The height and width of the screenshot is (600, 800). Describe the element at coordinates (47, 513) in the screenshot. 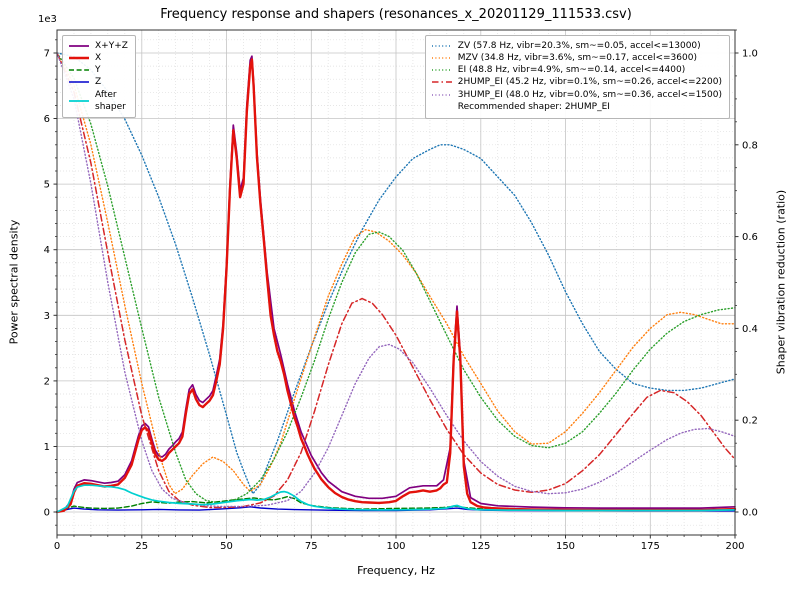

I see `y-left-tick-label: 0` at that location.